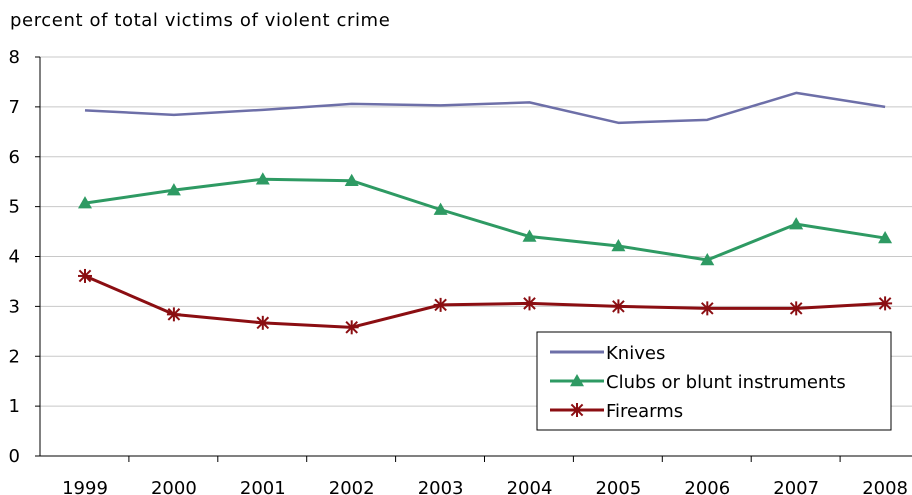 The height and width of the screenshot is (495, 912). What do you see at coordinates (352, 486) in the screenshot?
I see `x-tick-label: 2002` at bounding box center [352, 486].